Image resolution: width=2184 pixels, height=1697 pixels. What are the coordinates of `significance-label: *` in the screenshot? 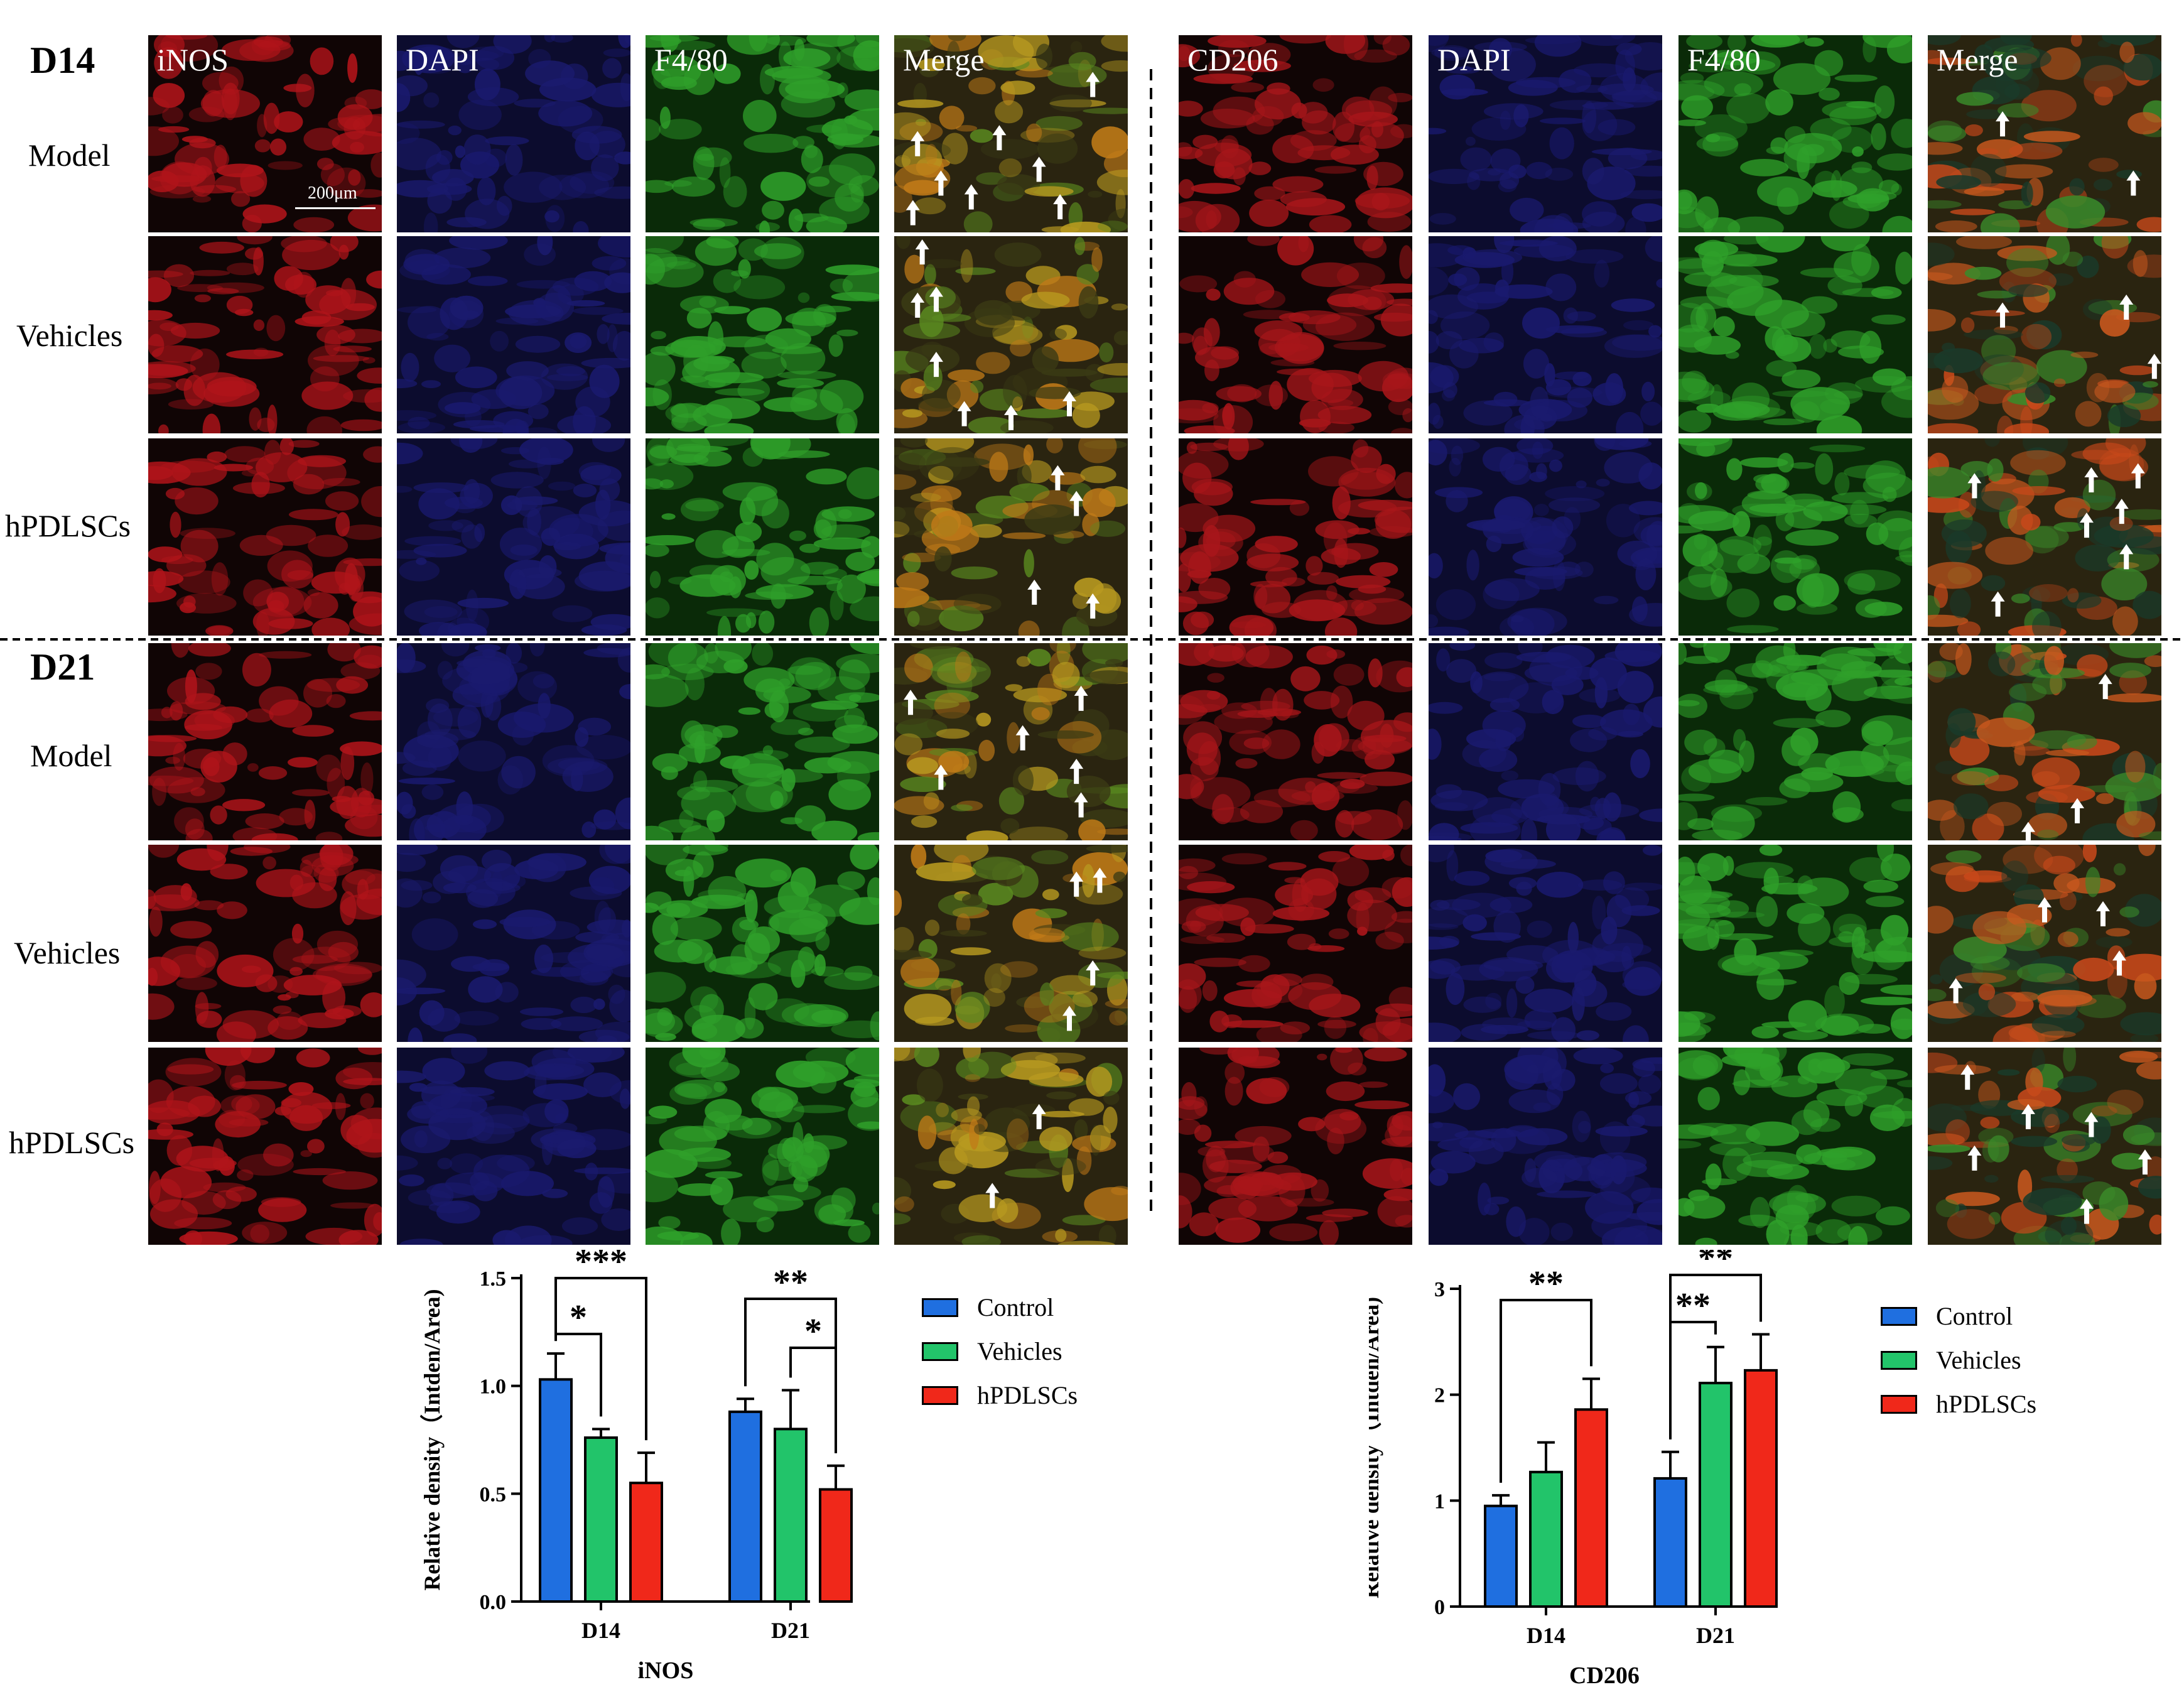 It's located at (578, 1317).